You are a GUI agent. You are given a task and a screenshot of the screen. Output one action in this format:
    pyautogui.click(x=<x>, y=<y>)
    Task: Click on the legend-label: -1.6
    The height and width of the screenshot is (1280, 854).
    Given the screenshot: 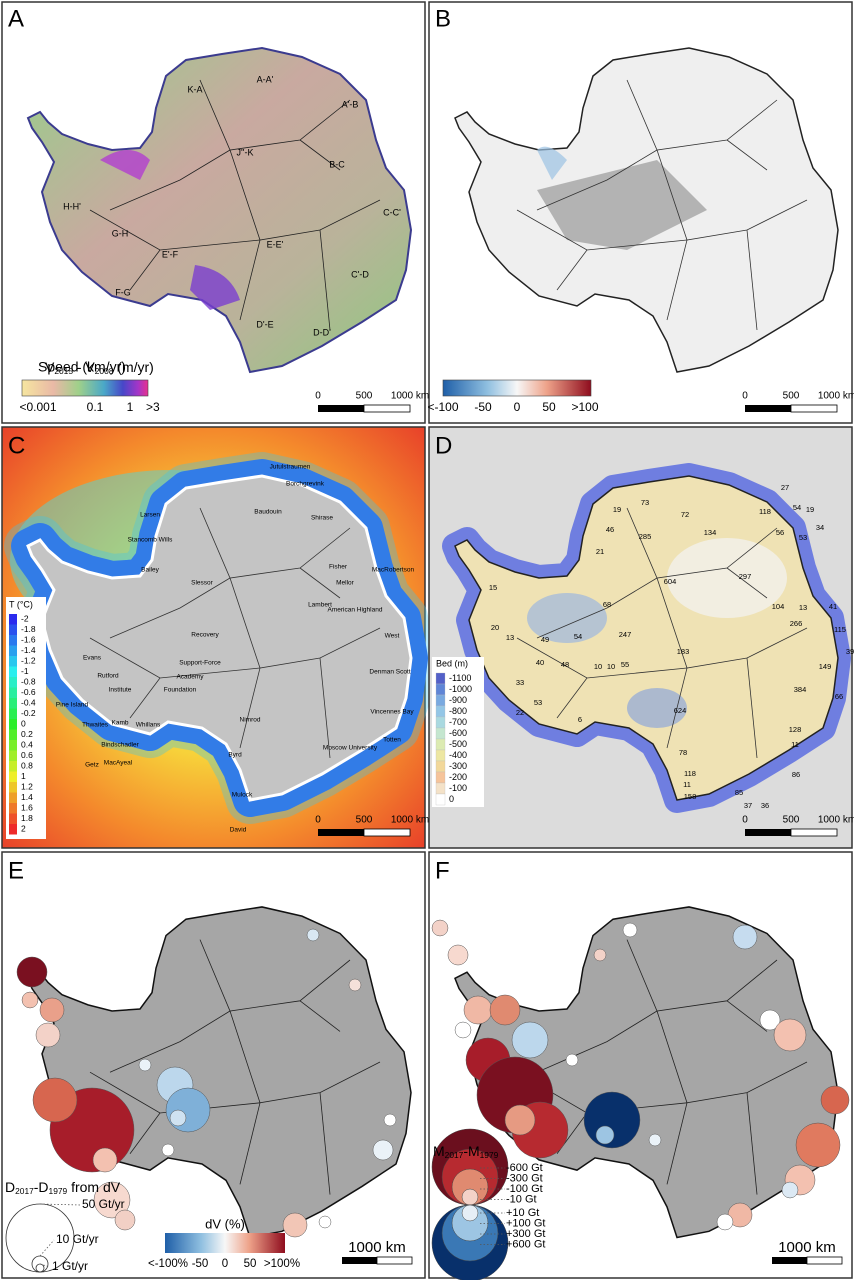 What is the action you would take?
    pyautogui.click(x=28, y=639)
    